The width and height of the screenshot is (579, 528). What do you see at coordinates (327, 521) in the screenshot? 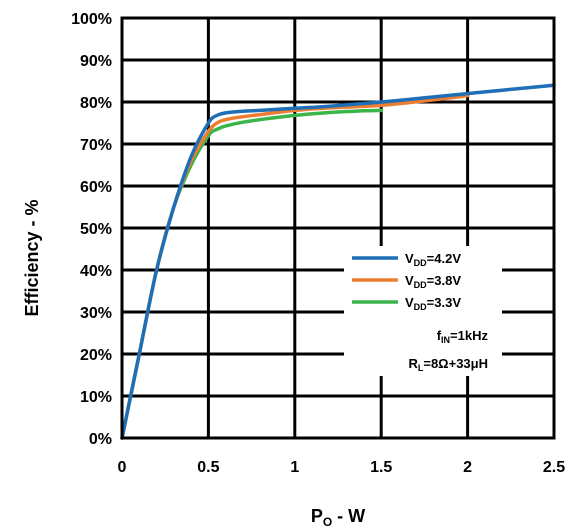
I see `x-axis-title-sub: O` at bounding box center [327, 521].